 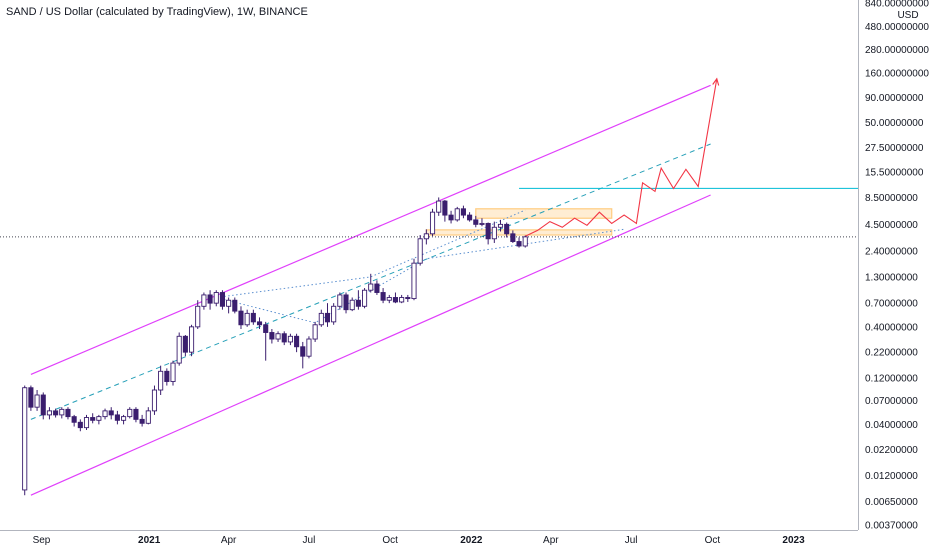 What do you see at coordinates (895, 275) in the screenshot?
I see `price-axis` at bounding box center [895, 275].